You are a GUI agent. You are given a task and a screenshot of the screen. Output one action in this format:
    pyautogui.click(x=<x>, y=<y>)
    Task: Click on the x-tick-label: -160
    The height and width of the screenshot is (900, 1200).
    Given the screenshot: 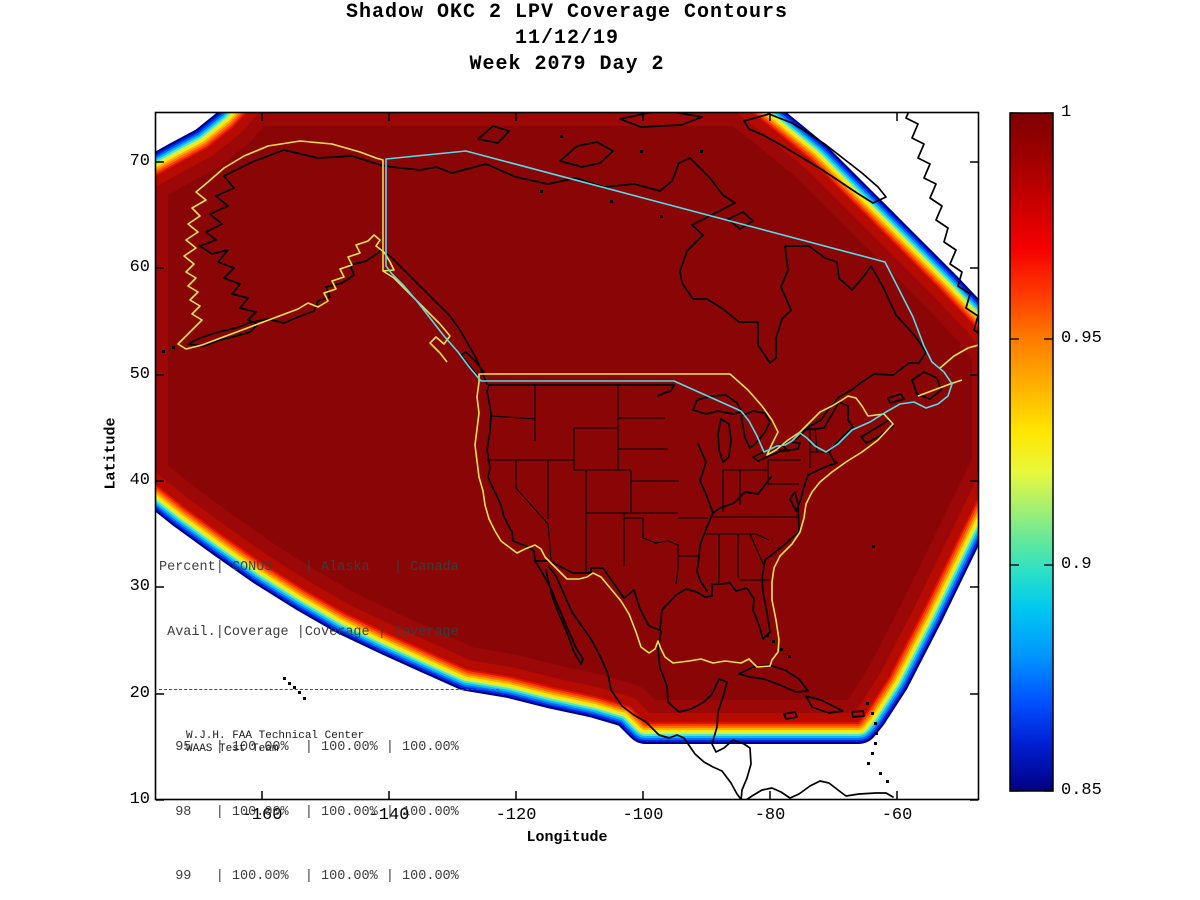 What is the action you would take?
    pyautogui.click(x=262, y=815)
    